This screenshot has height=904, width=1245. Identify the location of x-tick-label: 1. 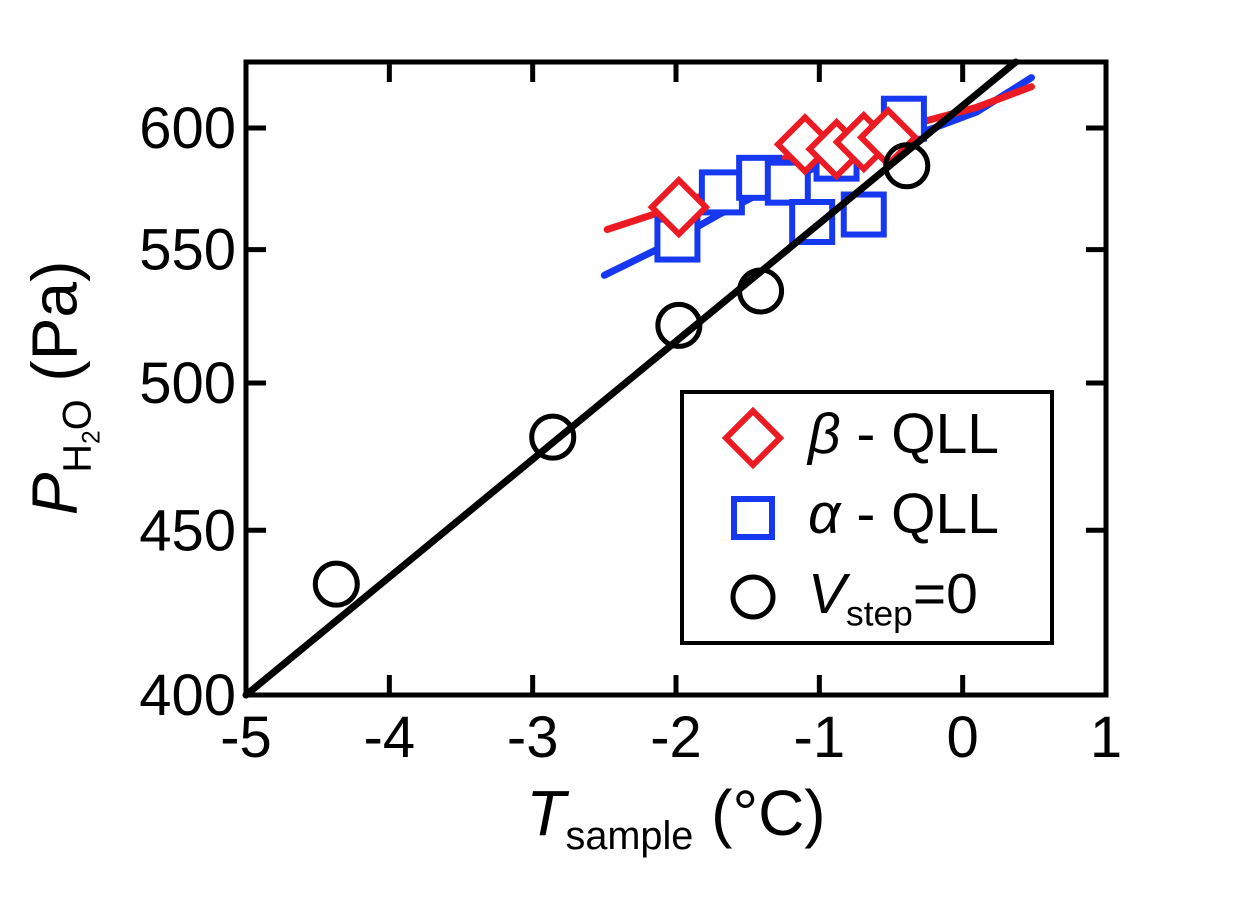
(1106, 737).